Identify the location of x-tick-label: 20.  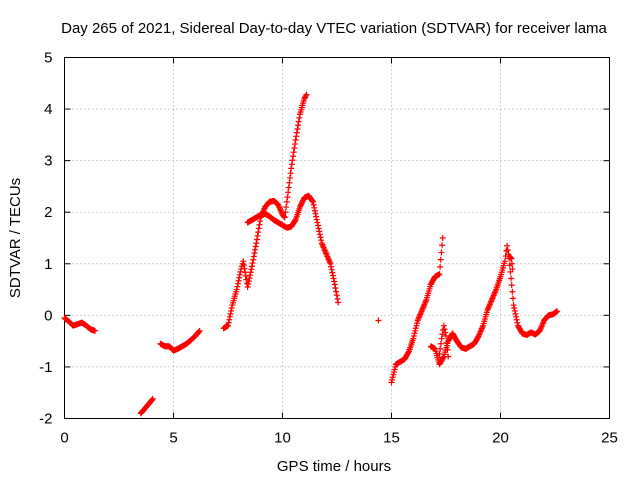
(500, 438).